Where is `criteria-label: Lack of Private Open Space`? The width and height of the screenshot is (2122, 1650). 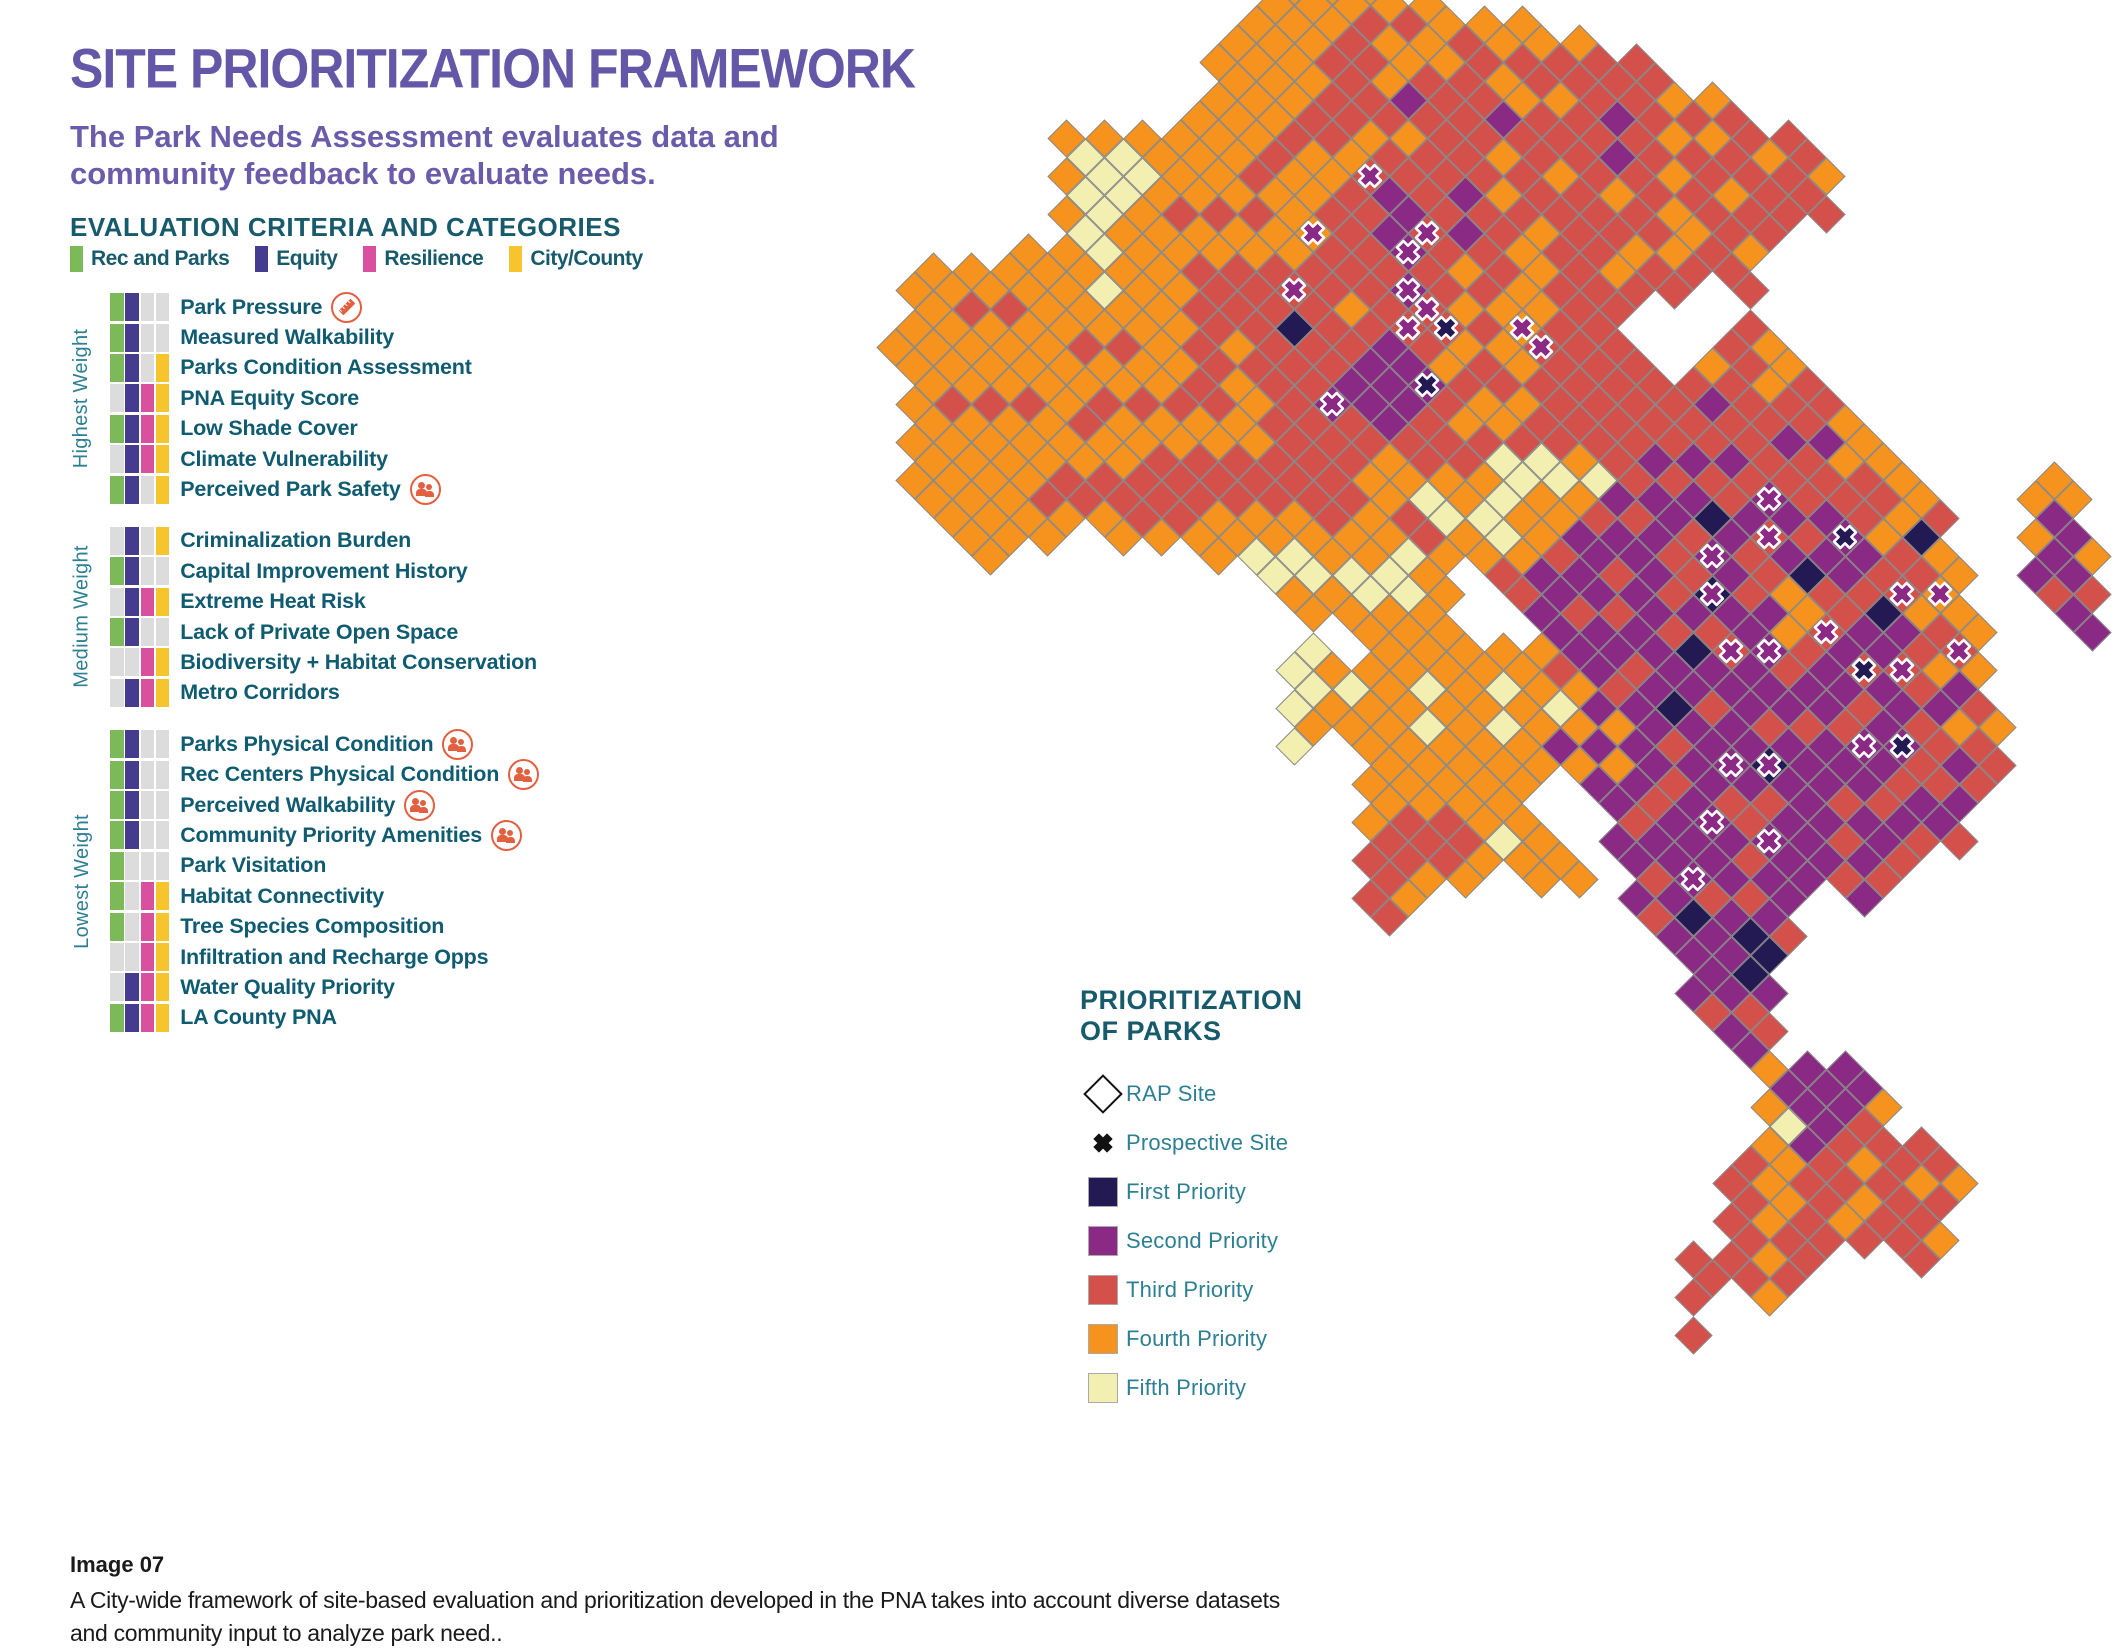
criteria-label: Lack of Private Open Space is located at coordinates (319, 631).